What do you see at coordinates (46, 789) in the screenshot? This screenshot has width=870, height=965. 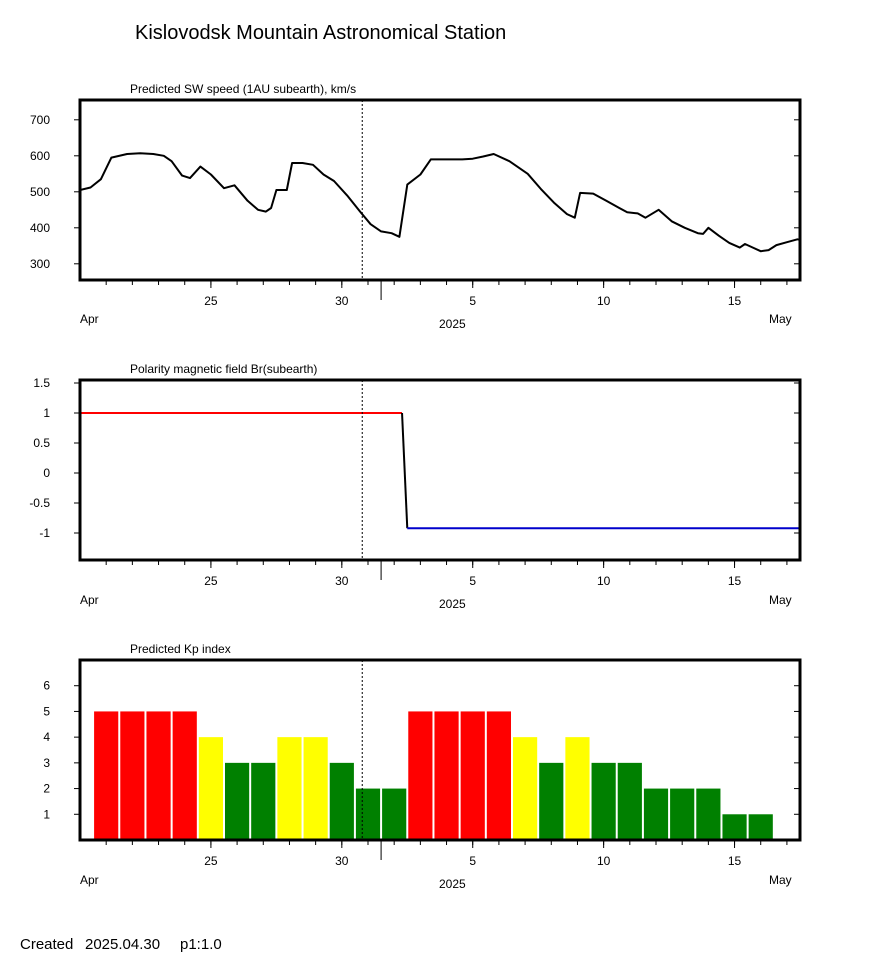 I see `kp-ytick-label: 2` at bounding box center [46, 789].